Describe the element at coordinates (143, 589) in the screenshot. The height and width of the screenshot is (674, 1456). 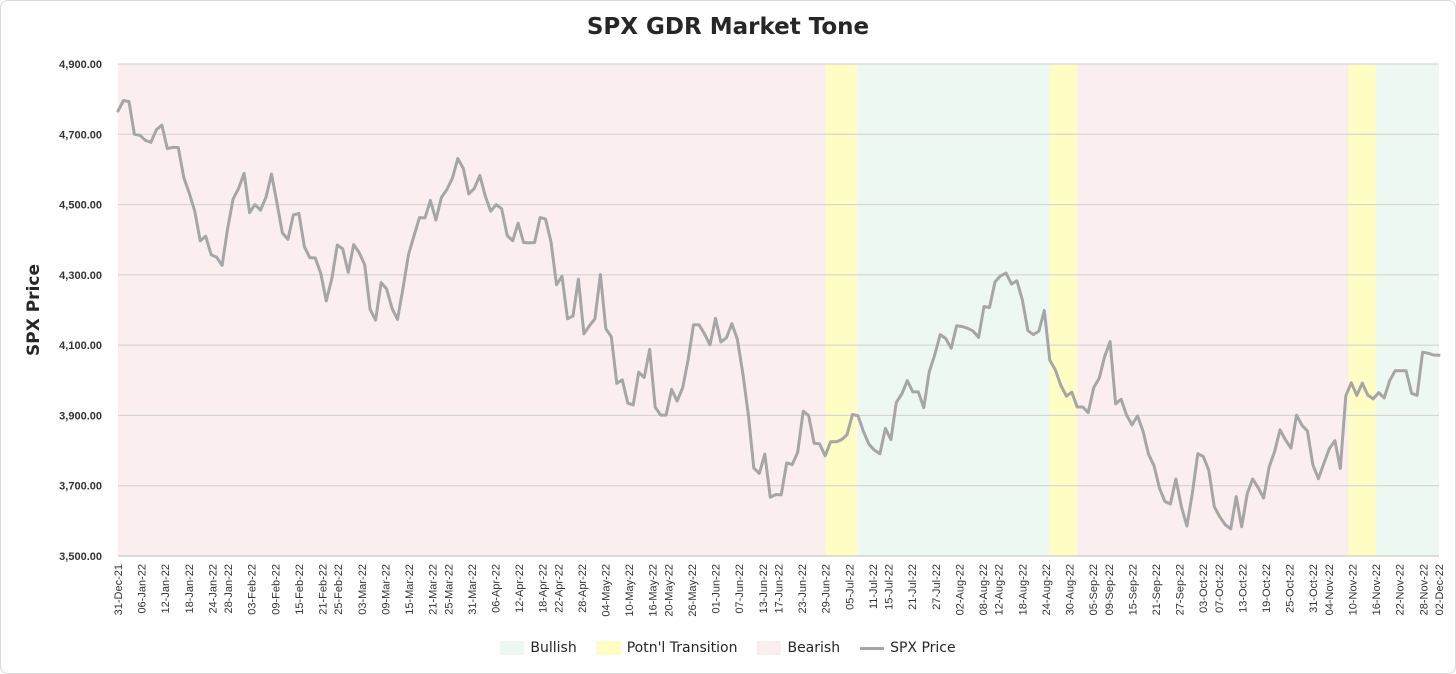
I see `x-tick-label: 06-Jan-22` at that location.